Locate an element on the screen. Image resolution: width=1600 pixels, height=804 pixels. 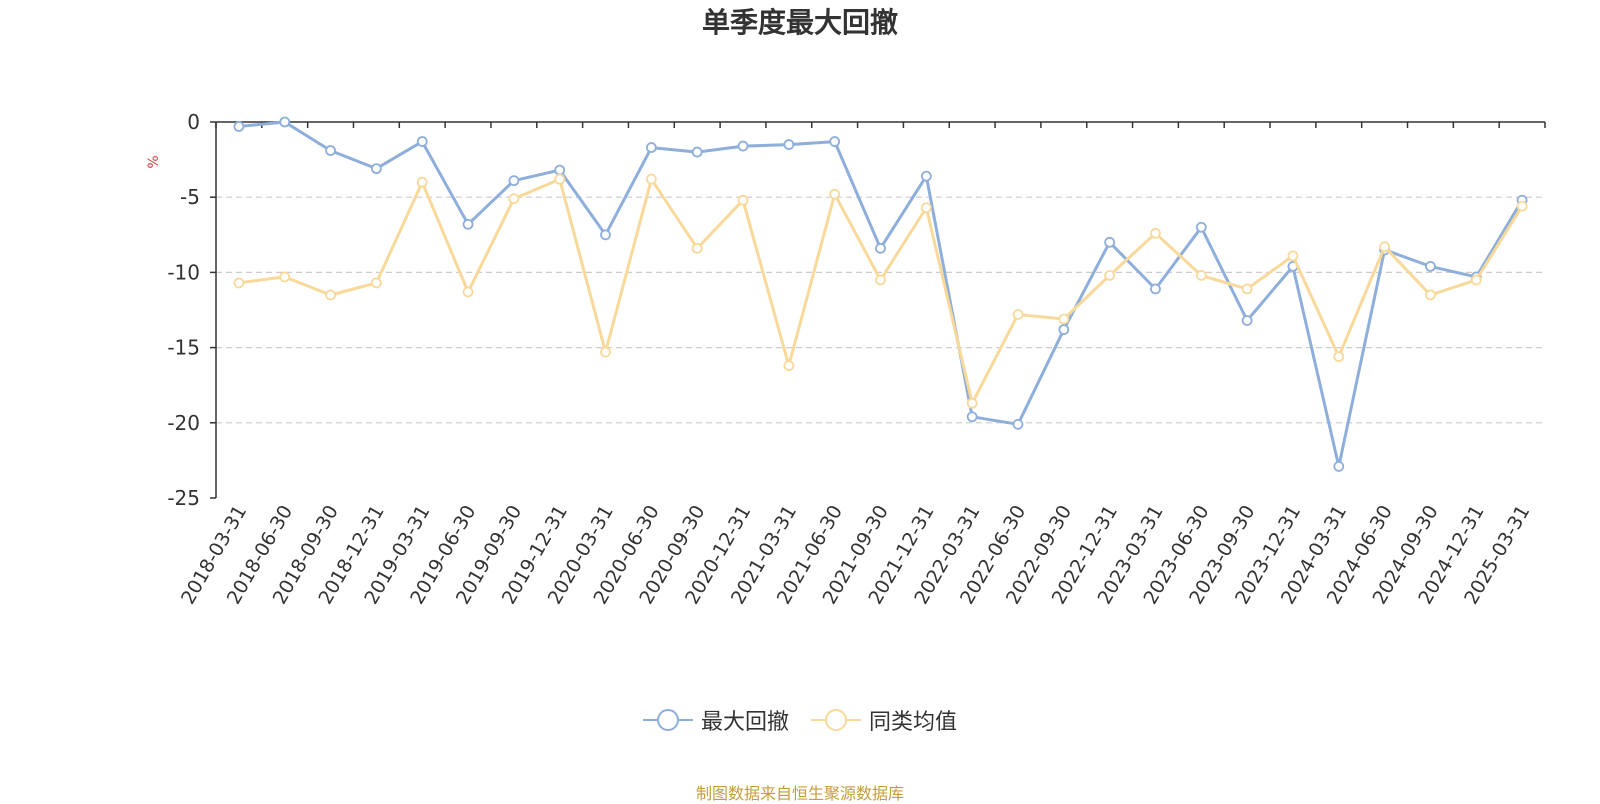
y-tick-label: -5 is located at coordinates (190, 197).